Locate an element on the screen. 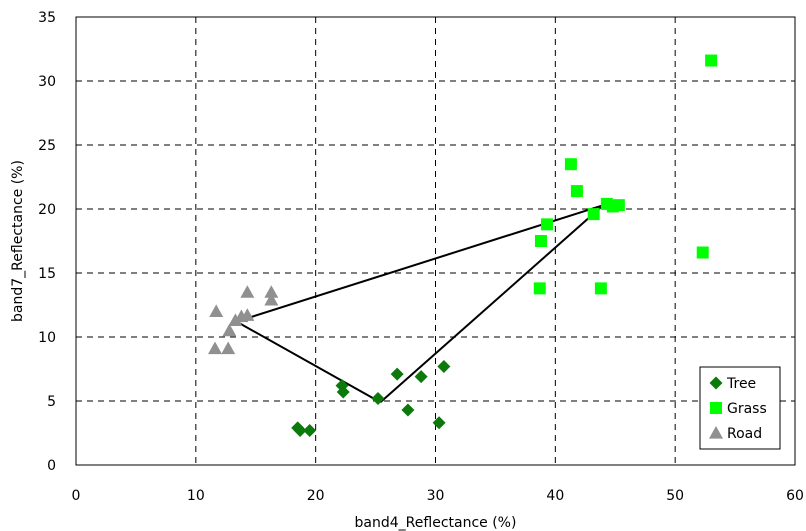 Image resolution: width=806 pixels, height=531 pixels. x-tick-label: 40 is located at coordinates (555, 496).